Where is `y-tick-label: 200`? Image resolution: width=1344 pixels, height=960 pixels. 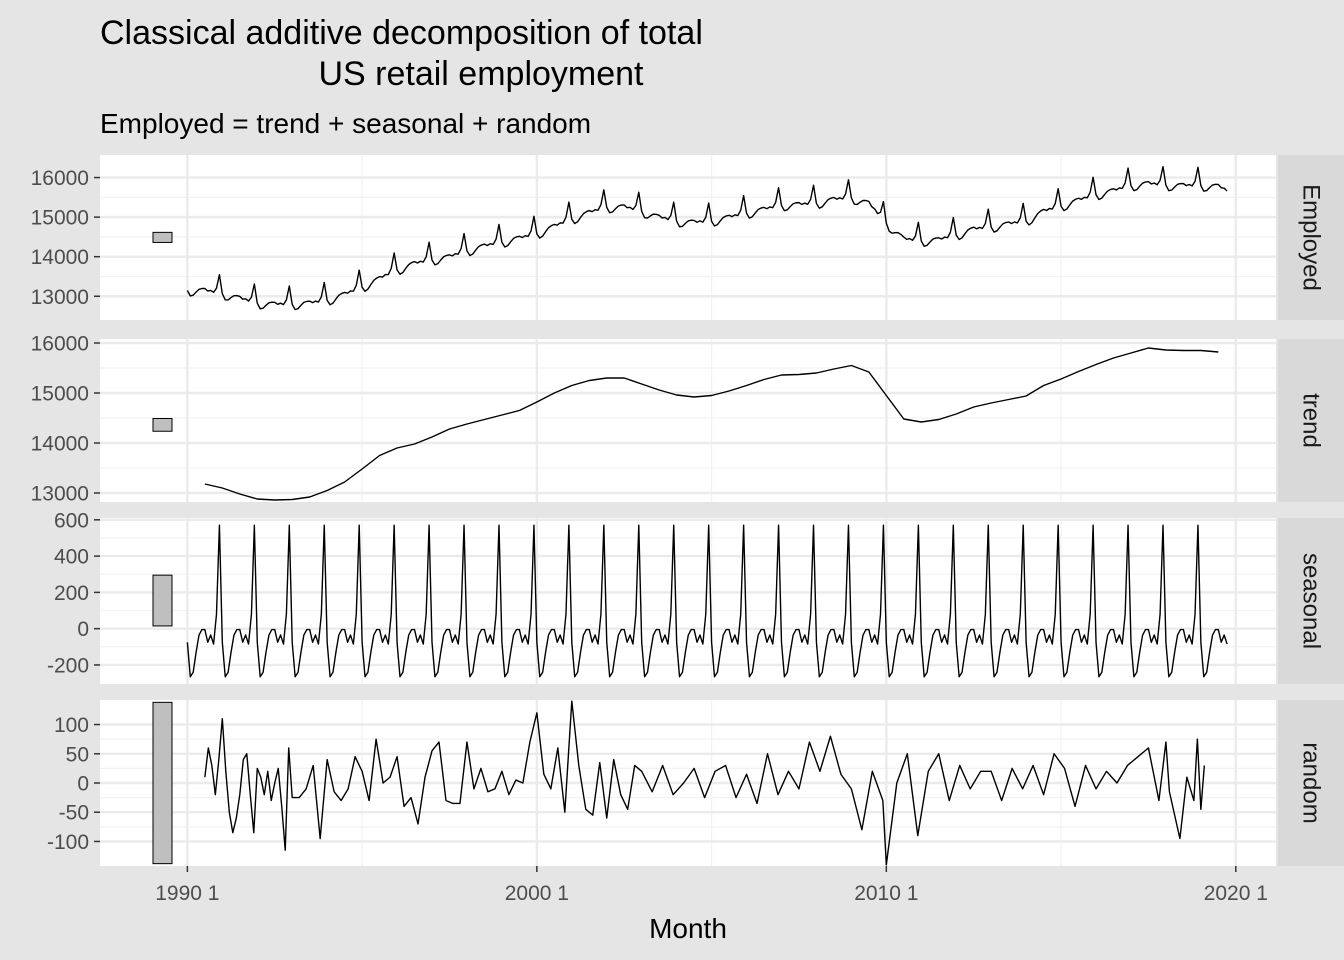 y-tick-label: 200 is located at coordinates (71, 593).